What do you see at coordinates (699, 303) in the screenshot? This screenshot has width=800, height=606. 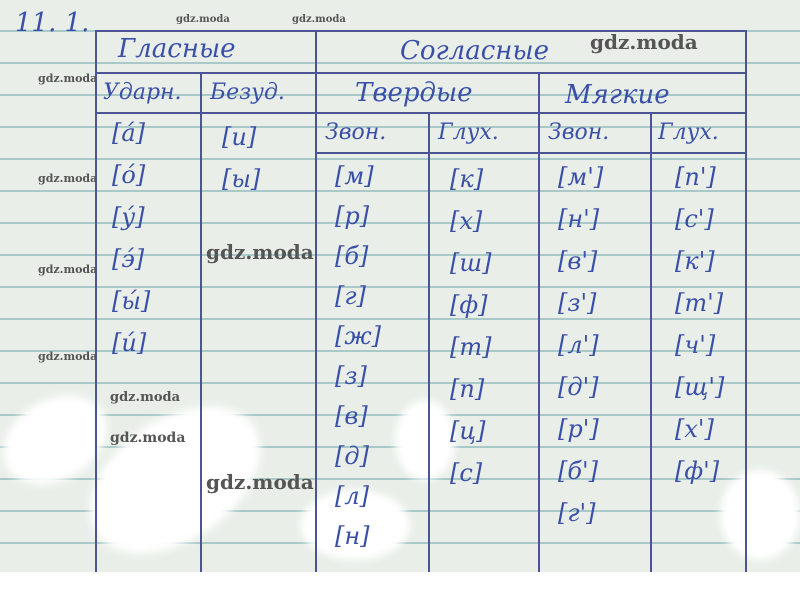 I see `sound: [т']` at bounding box center [699, 303].